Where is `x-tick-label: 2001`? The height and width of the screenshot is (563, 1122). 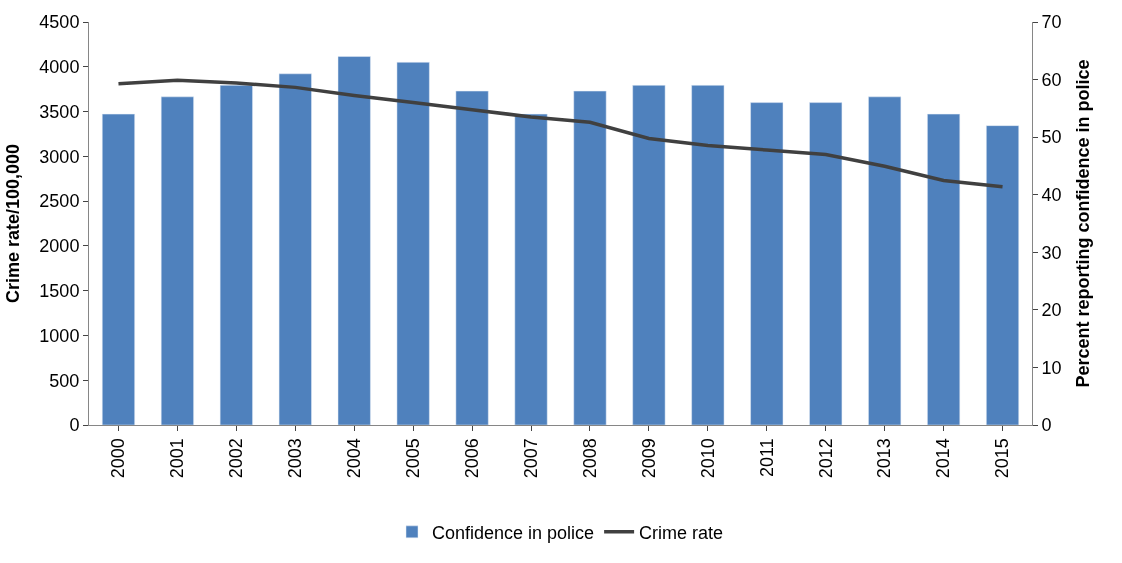 x-tick-label: 2001 is located at coordinates (177, 458).